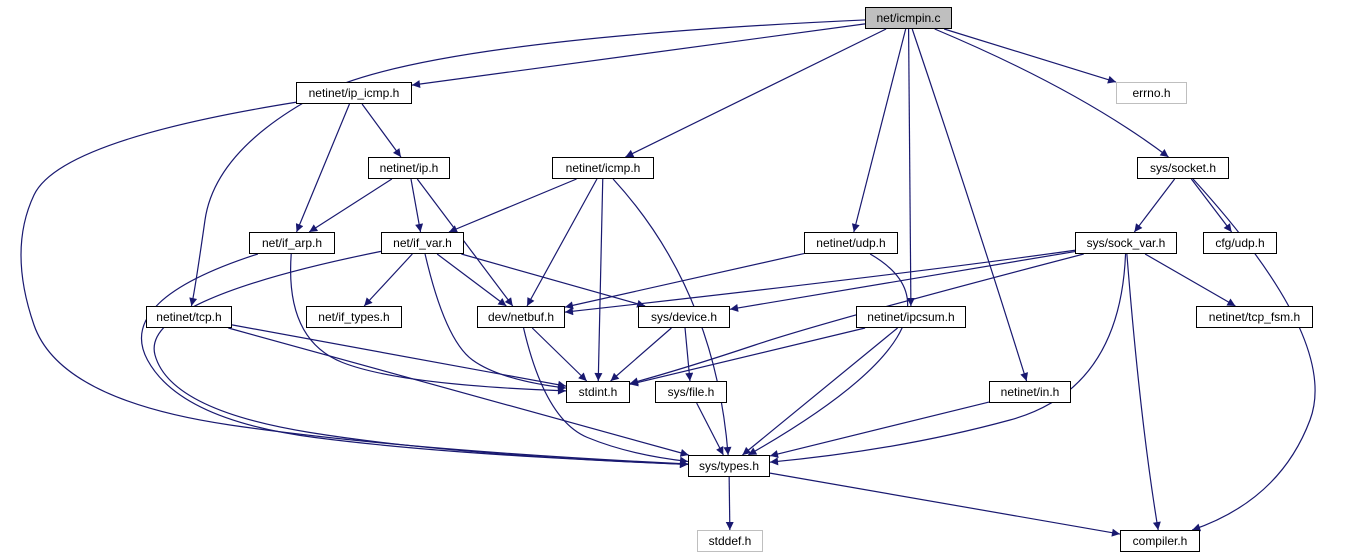  What do you see at coordinates (689, 354) in the screenshot?
I see `edge-device-to-file` at bounding box center [689, 354].